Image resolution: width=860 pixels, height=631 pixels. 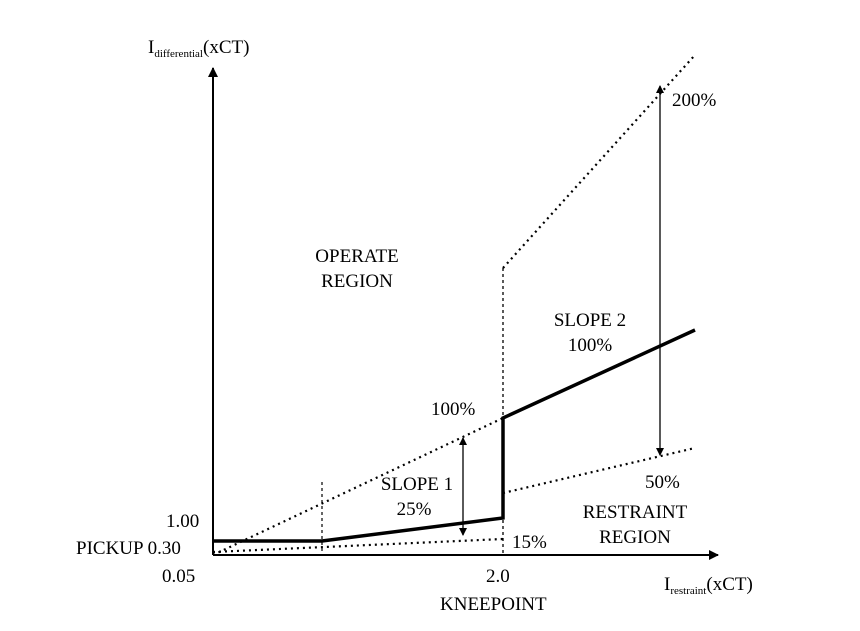 What do you see at coordinates (182, 521) in the screenshot?
I see `y-tick-1-00: 1.00` at bounding box center [182, 521].